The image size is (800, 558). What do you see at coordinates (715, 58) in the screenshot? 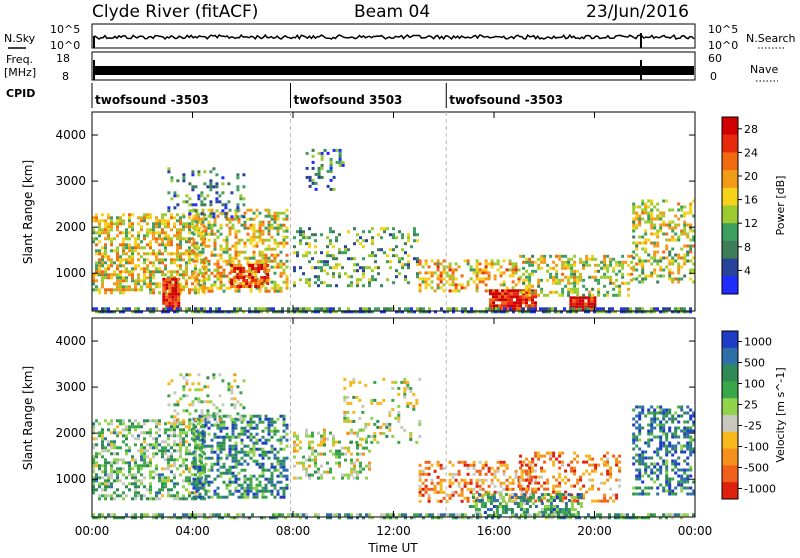
I see `freq-right-tick-top: 60` at bounding box center [715, 58].